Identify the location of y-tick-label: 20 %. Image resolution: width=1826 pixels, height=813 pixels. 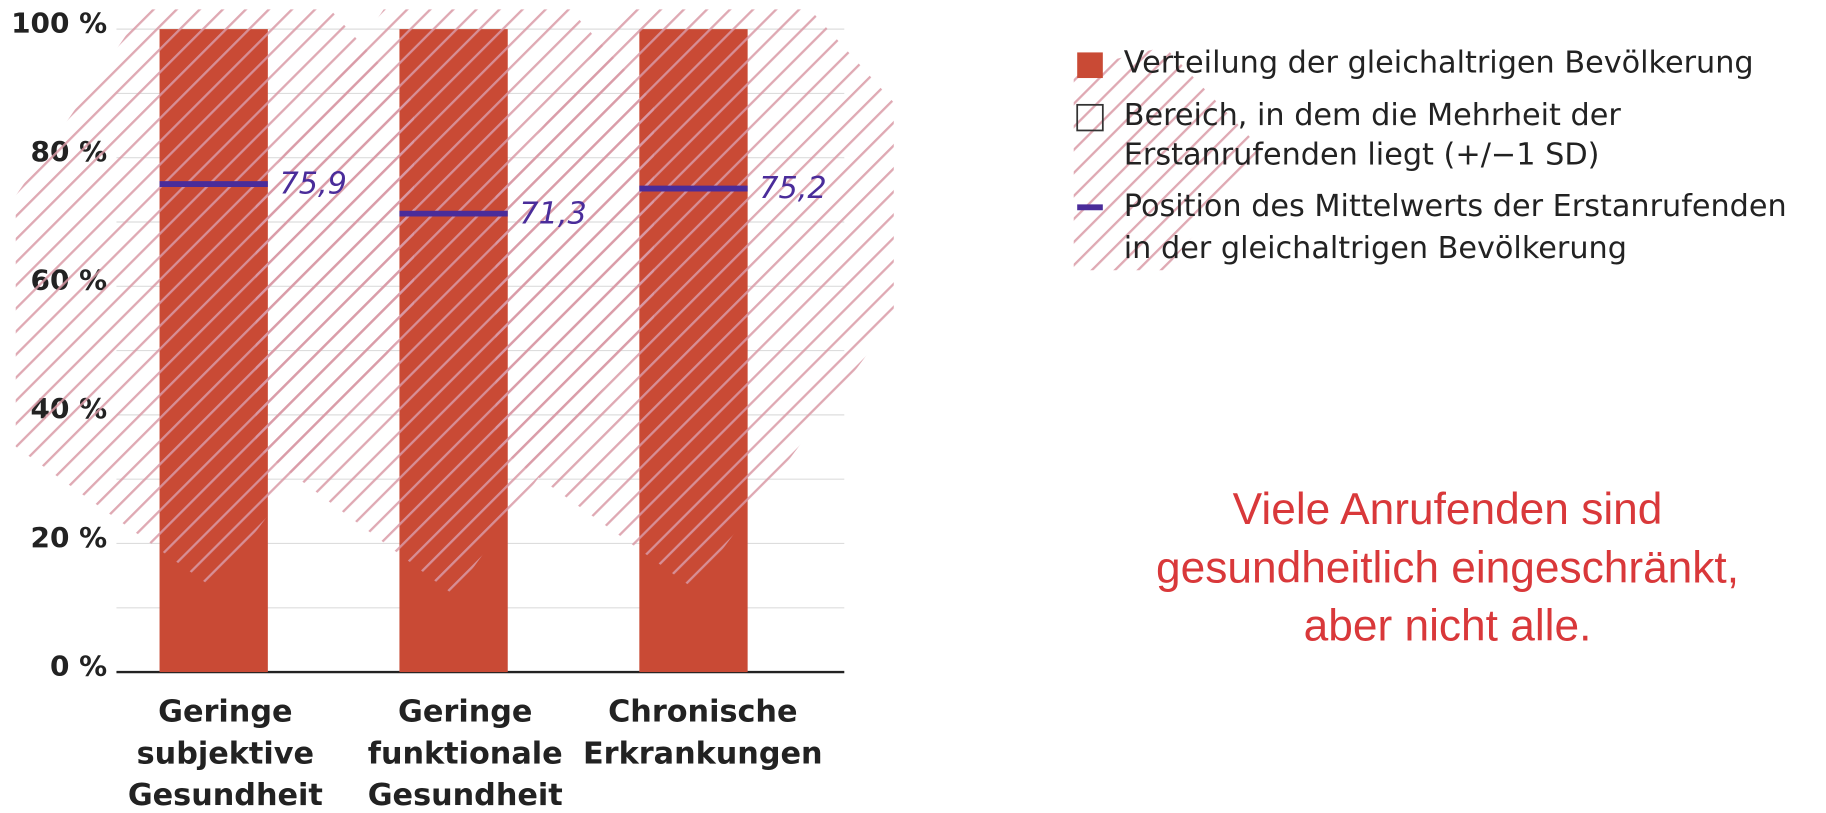
(69, 537).